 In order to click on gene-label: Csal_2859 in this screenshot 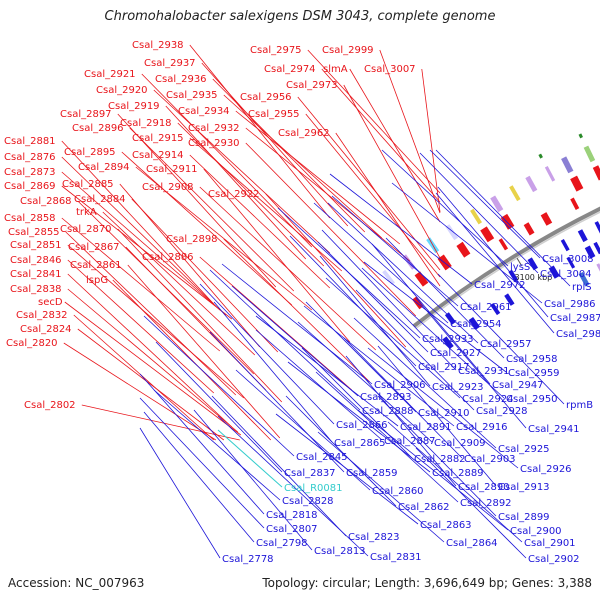, I will do `click(372, 473)`.